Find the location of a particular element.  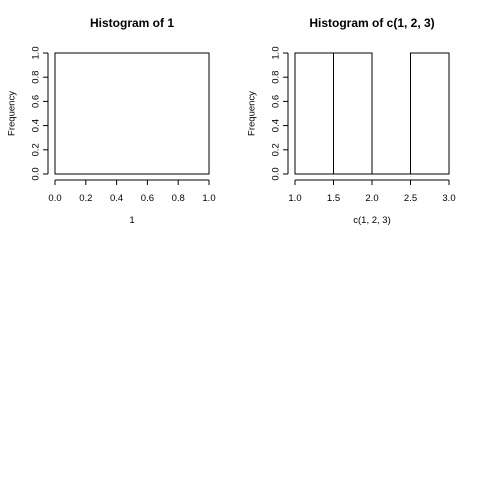

x-axis-label: c(1, 2, 3) is located at coordinates (372, 220).